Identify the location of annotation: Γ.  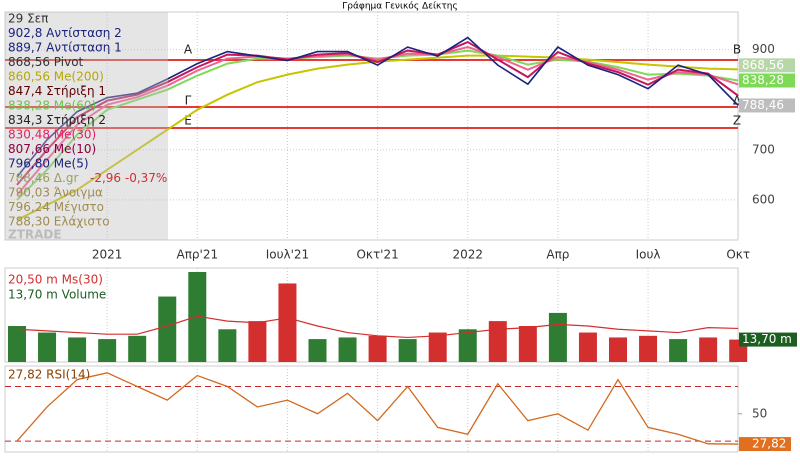
(188, 101).